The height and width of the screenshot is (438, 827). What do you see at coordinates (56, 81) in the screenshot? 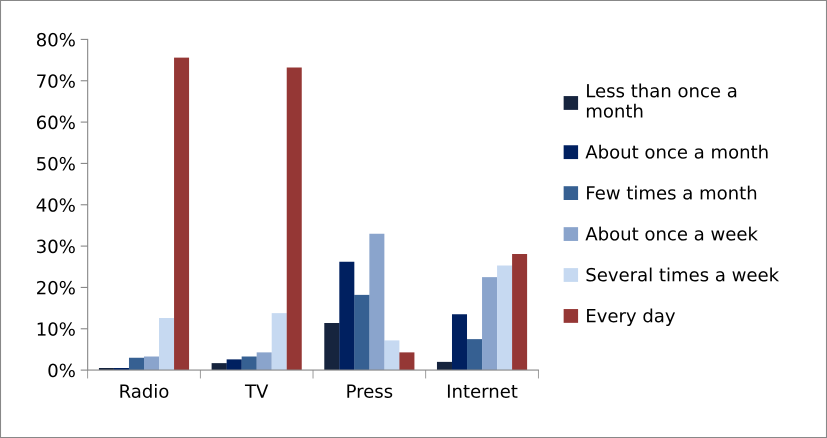
I see `y-tick-label: 70%` at bounding box center [56, 81].